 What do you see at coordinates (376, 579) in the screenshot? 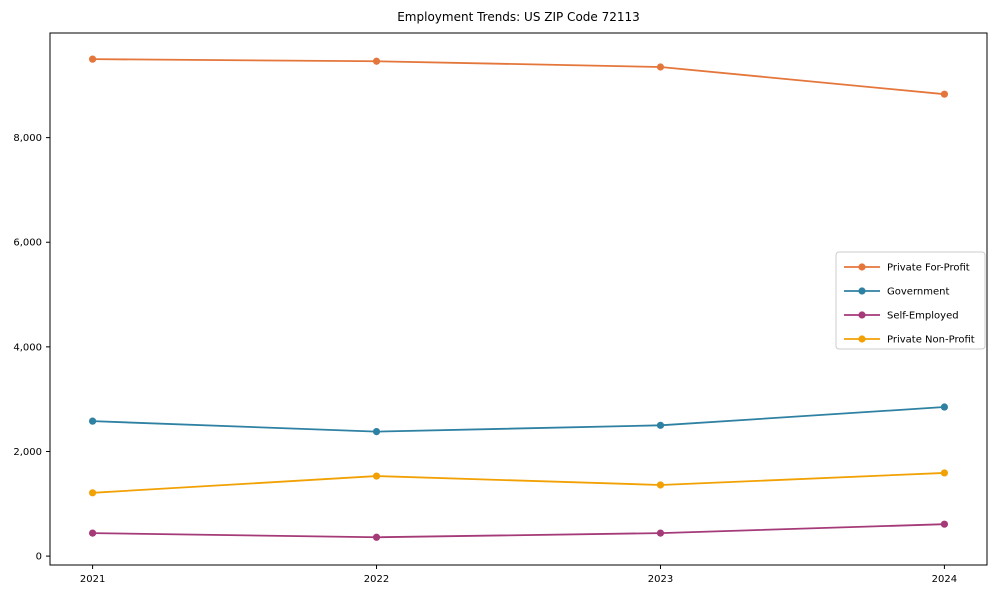
I see `x-tick-label: 2022` at bounding box center [376, 579].